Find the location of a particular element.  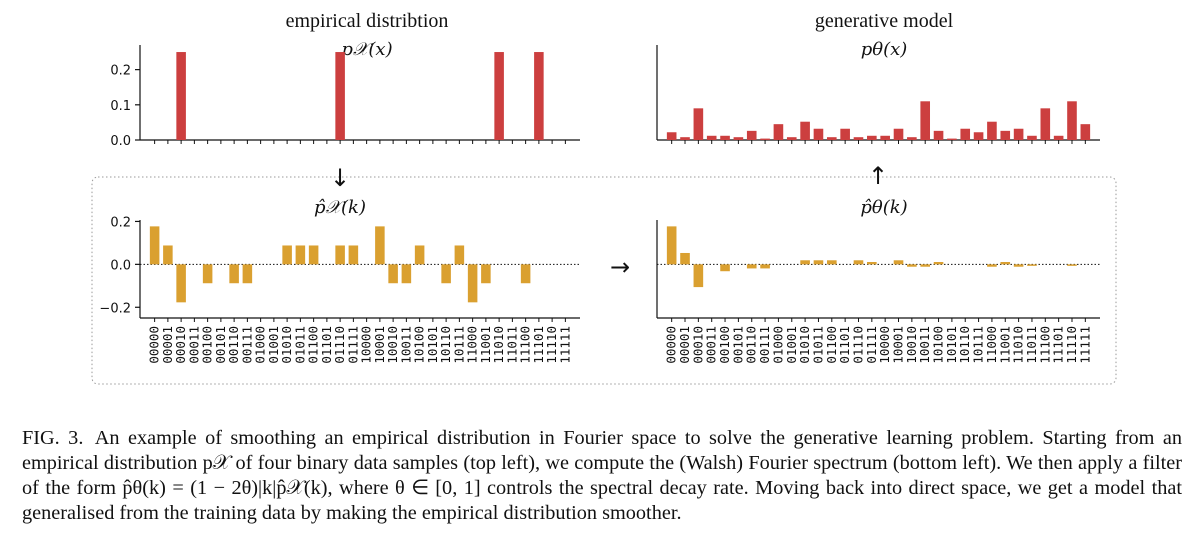

x-tick-label: 01101 is located at coordinates (326, 345).